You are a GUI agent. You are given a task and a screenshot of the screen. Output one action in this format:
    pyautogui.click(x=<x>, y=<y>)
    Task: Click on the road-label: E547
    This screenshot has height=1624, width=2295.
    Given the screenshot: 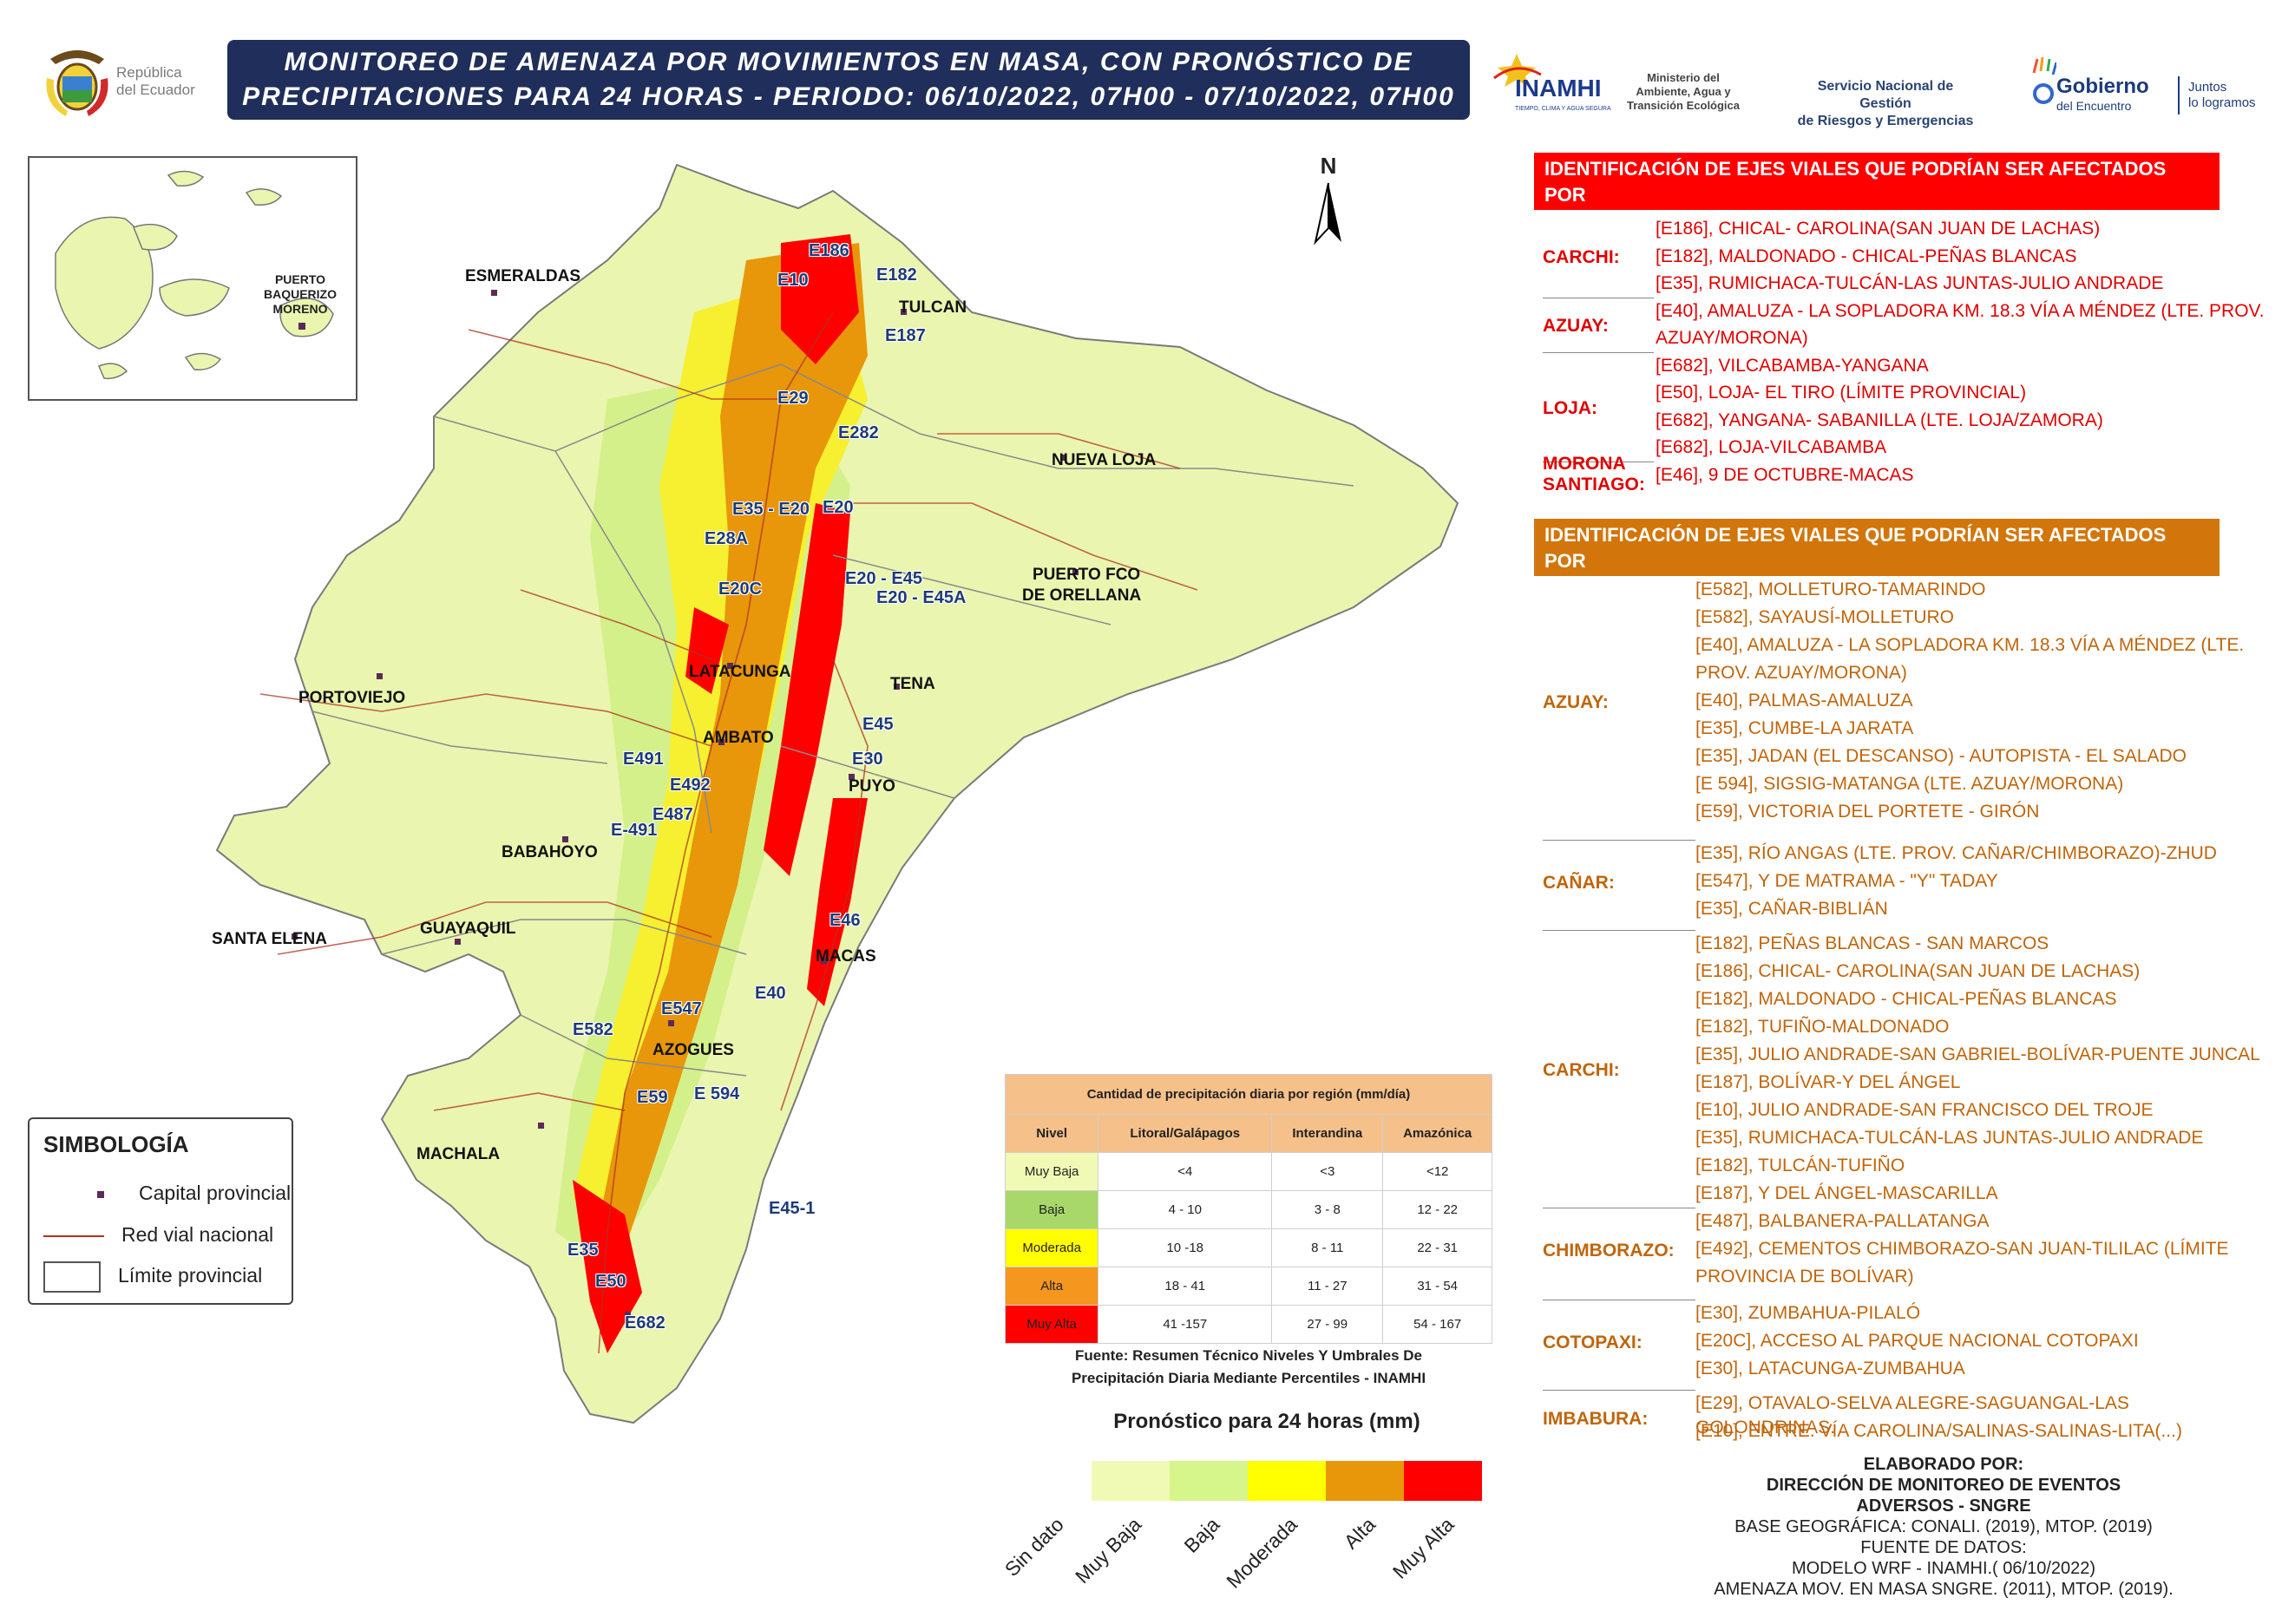 What is the action you would take?
    pyautogui.click(x=681, y=1008)
    